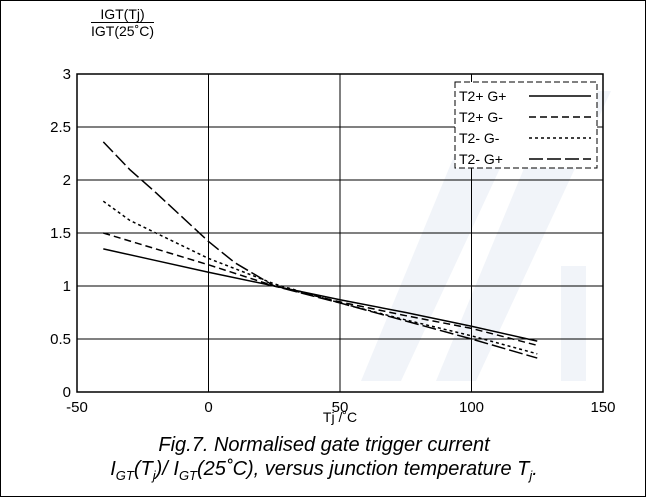  What do you see at coordinates (67, 286) in the screenshot?
I see `y-tick-label: 1` at bounding box center [67, 286].